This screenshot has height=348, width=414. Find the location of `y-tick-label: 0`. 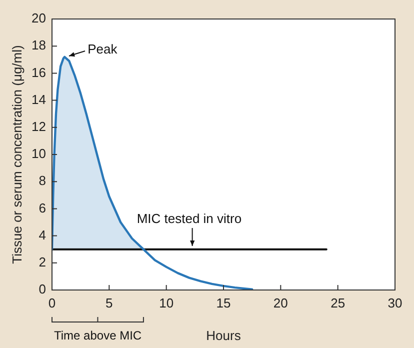

y-tick-label: 0 is located at coordinates (42, 289).